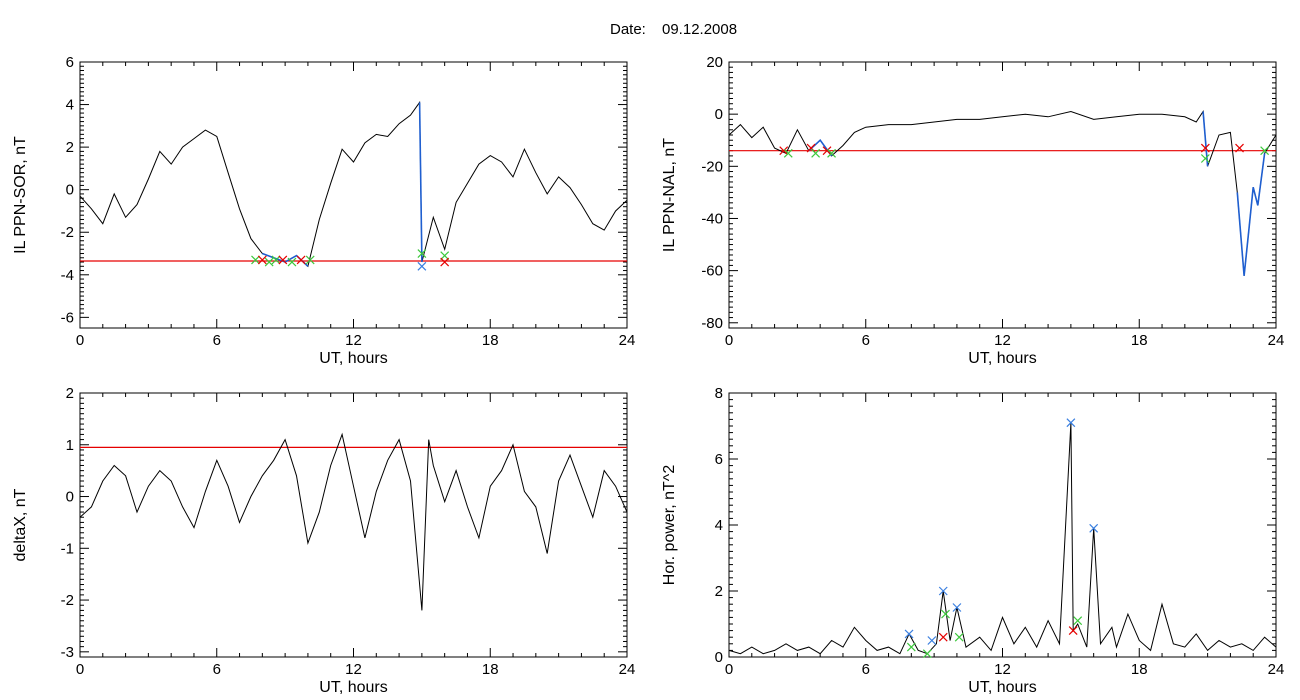 This screenshot has height=700, width=1300. What do you see at coordinates (67, 317) in the screenshot?
I see `y-tick-label: -6` at bounding box center [67, 317].